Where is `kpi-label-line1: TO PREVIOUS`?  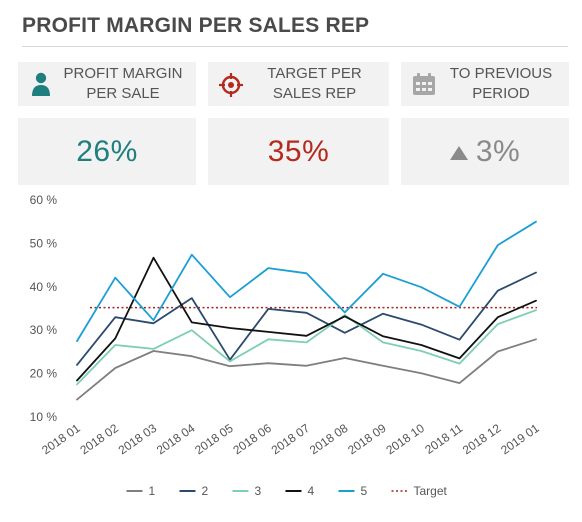 kpi-label-line1: TO PREVIOUS is located at coordinates (501, 73).